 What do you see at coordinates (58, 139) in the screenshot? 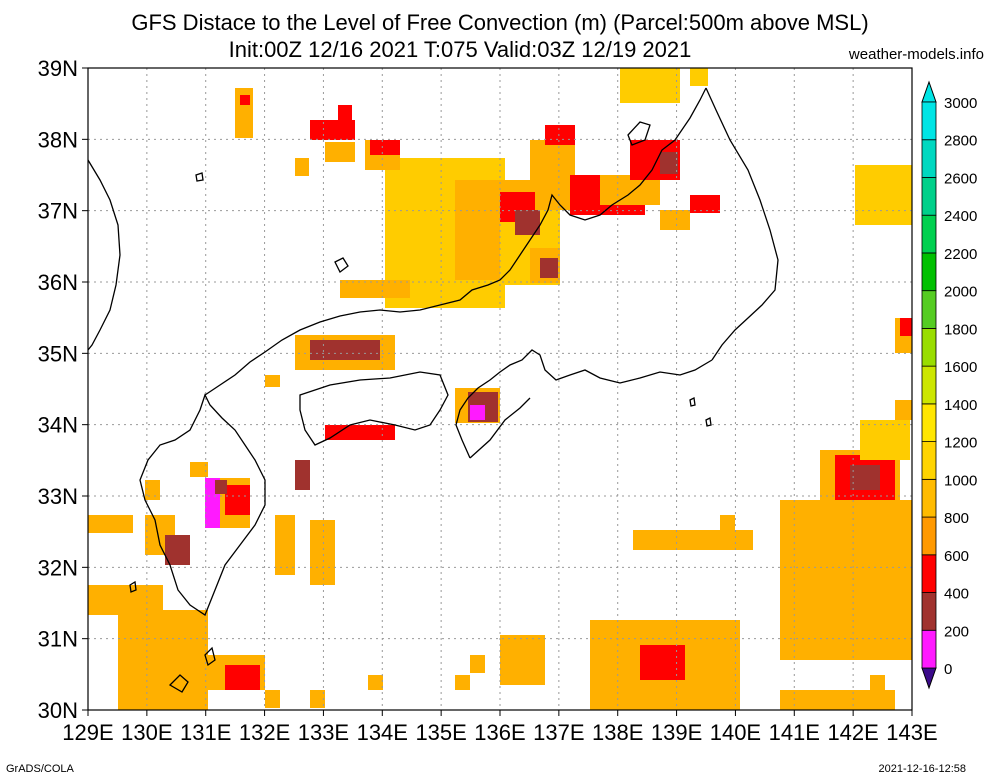
I see `lat-tick-label: 38N` at bounding box center [58, 139].